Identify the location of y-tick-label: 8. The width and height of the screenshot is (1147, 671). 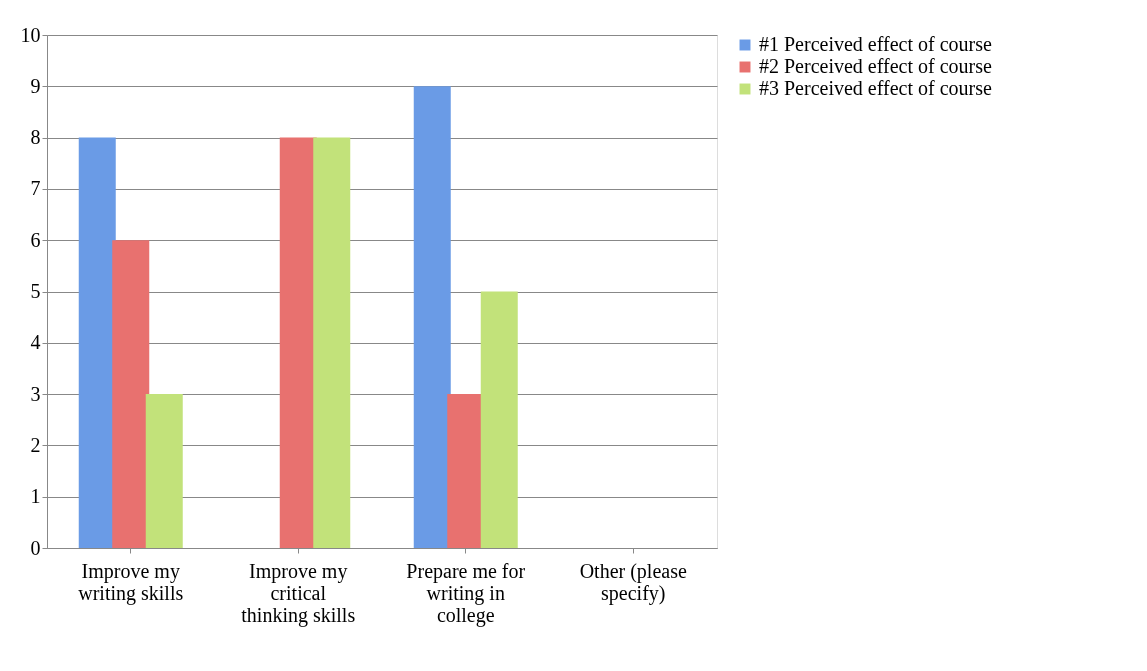
(35, 137).